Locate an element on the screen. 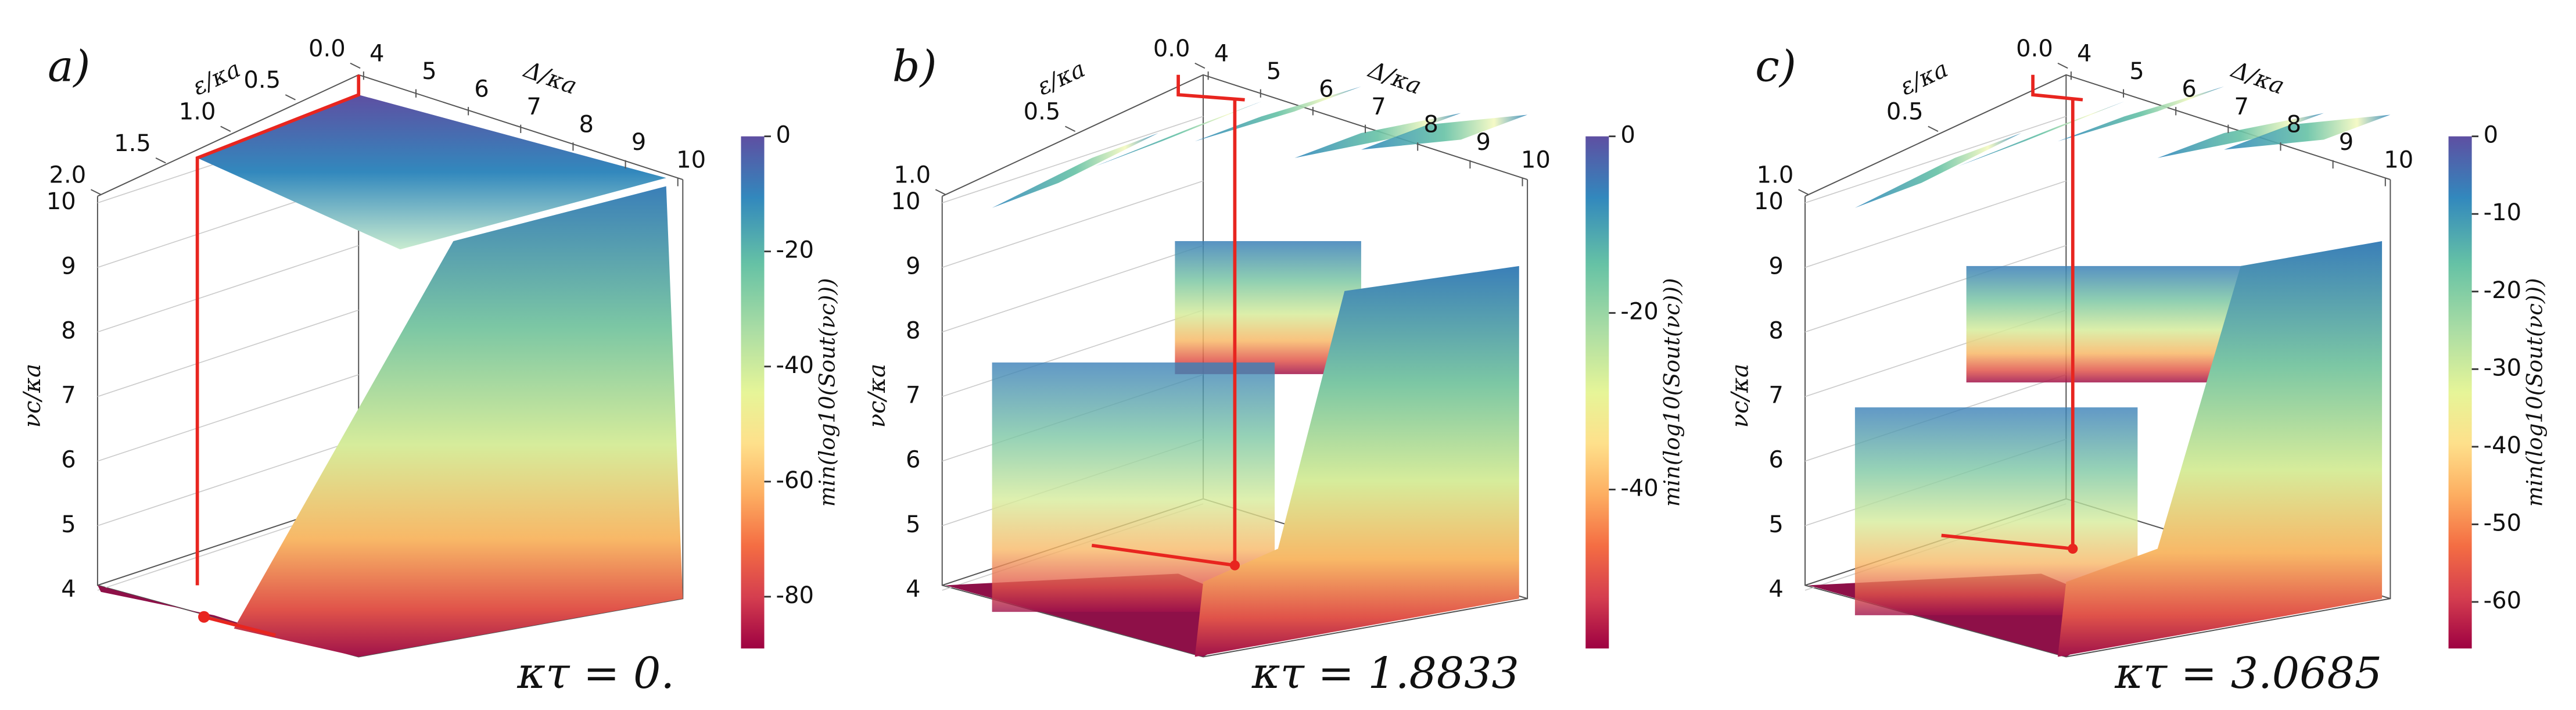  colorbar-tick-label: -30 is located at coordinates (2502, 367).